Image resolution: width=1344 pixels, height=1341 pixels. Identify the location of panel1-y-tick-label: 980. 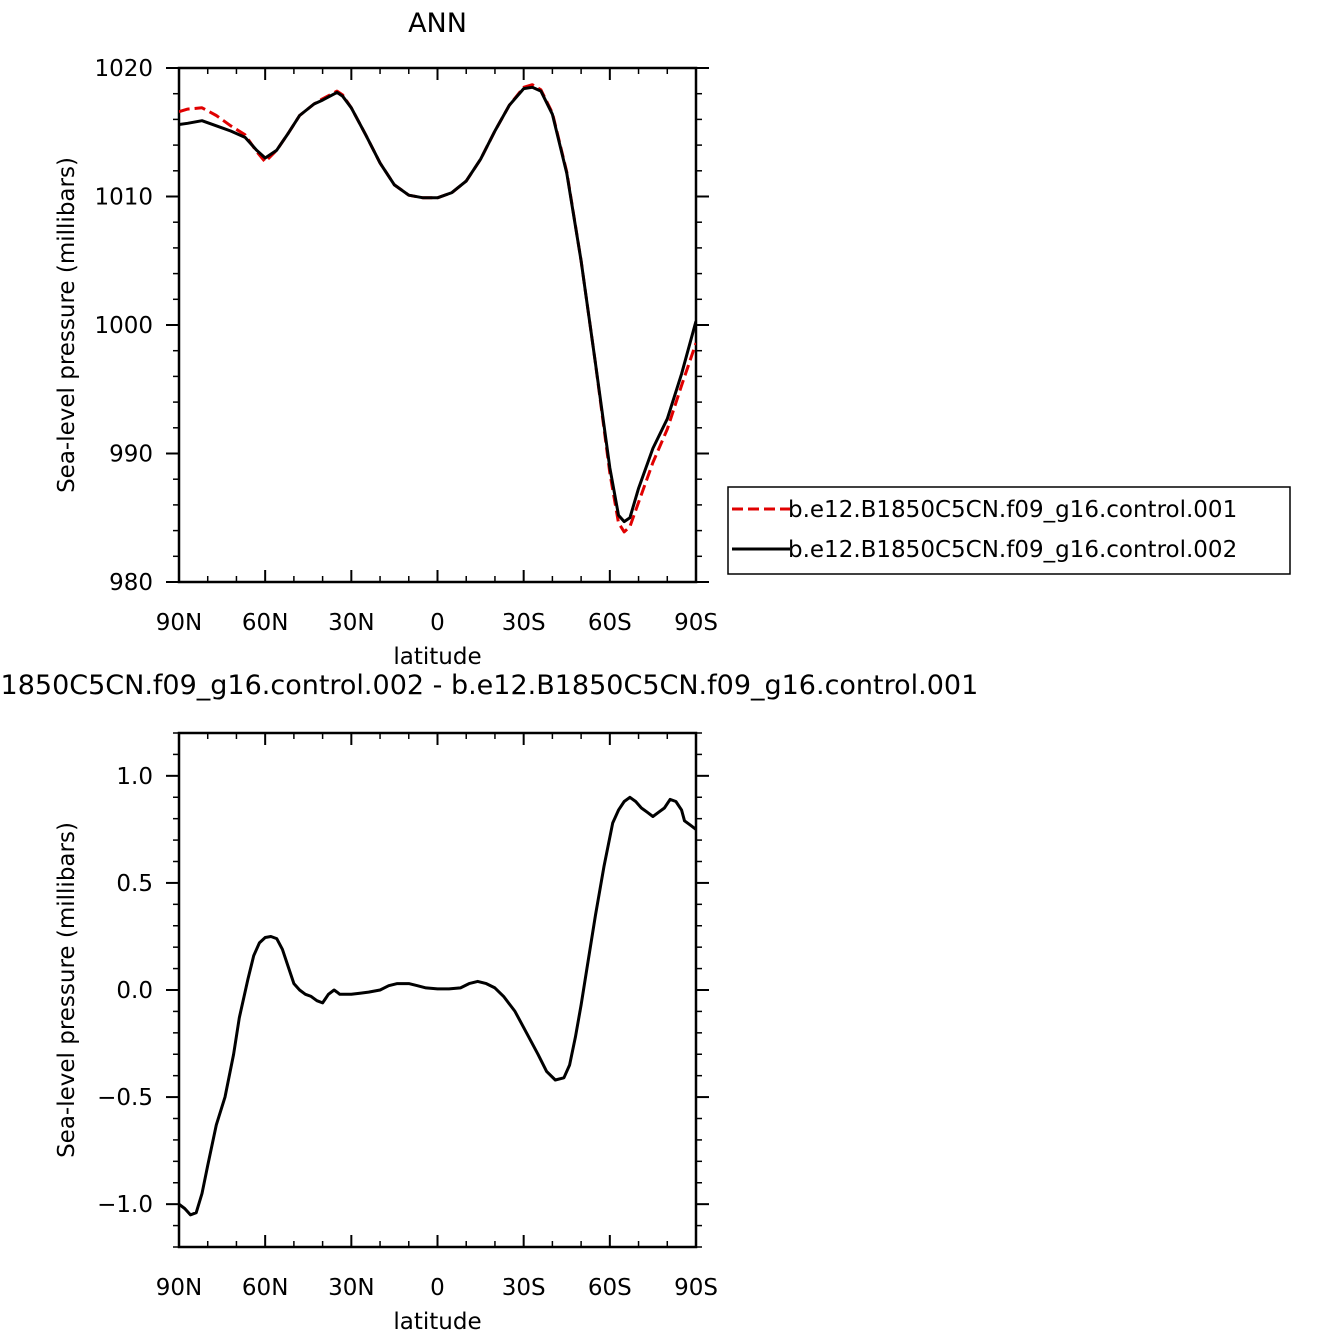
(131, 583).